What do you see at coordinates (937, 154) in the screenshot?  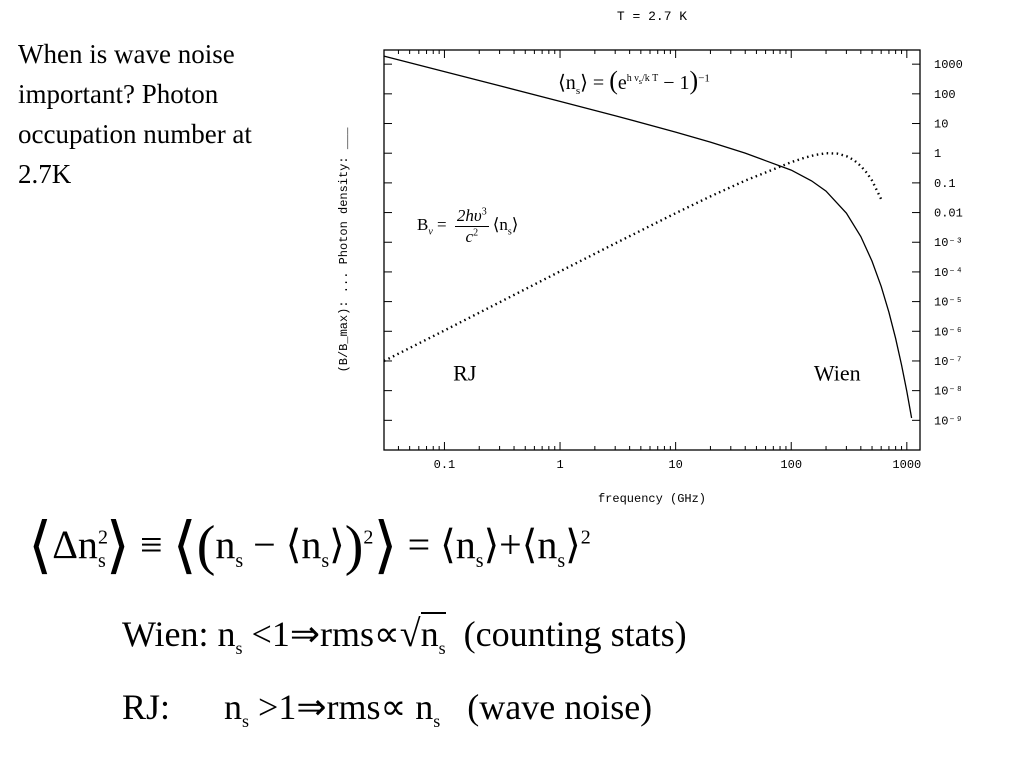 I see `y-tick-label: 1` at bounding box center [937, 154].